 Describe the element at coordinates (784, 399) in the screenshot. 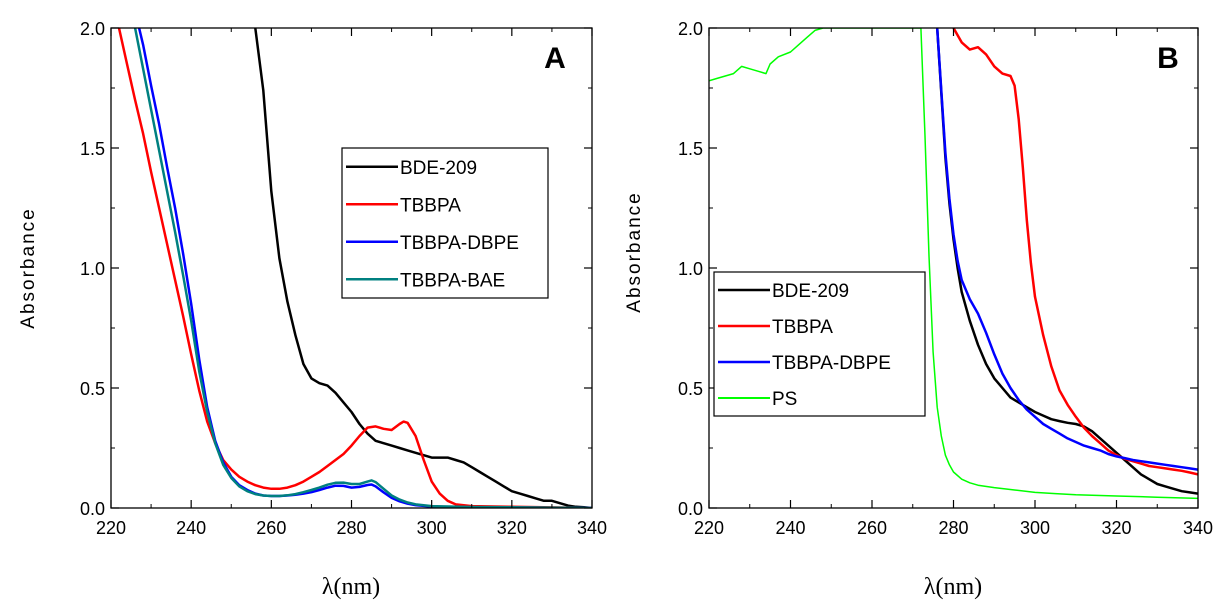

I see `legend-label-3: PS` at that location.